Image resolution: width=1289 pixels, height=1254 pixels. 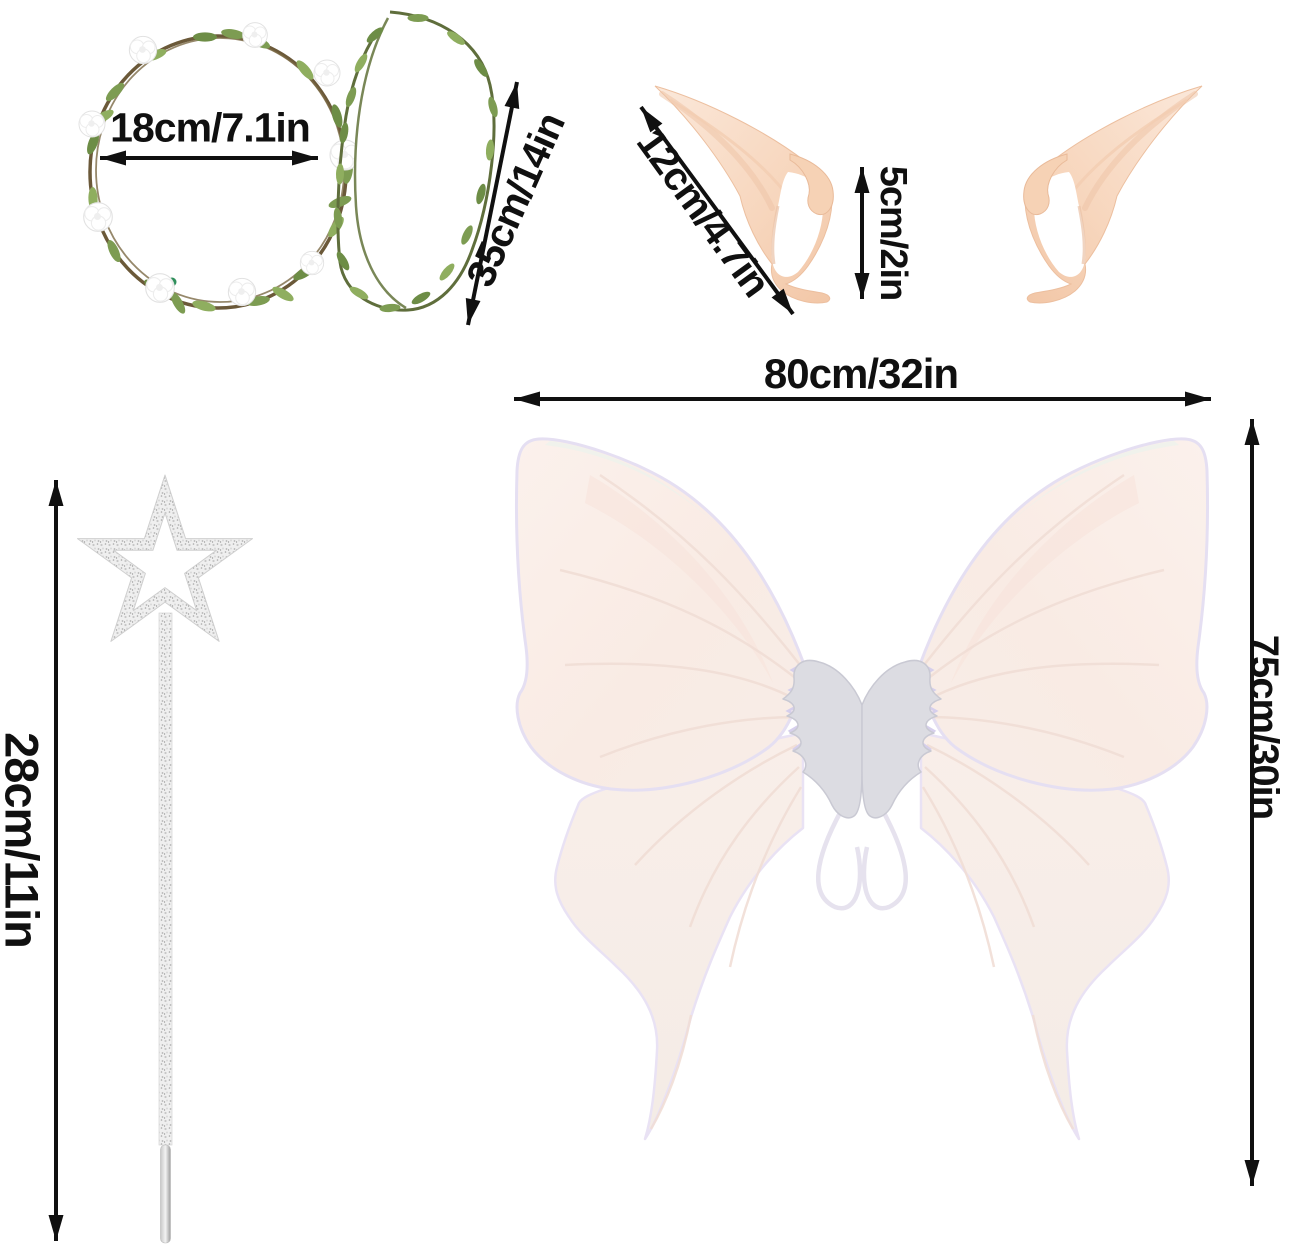 I want to click on ear-height-label: 5cm/2in, so click(x=893, y=233).